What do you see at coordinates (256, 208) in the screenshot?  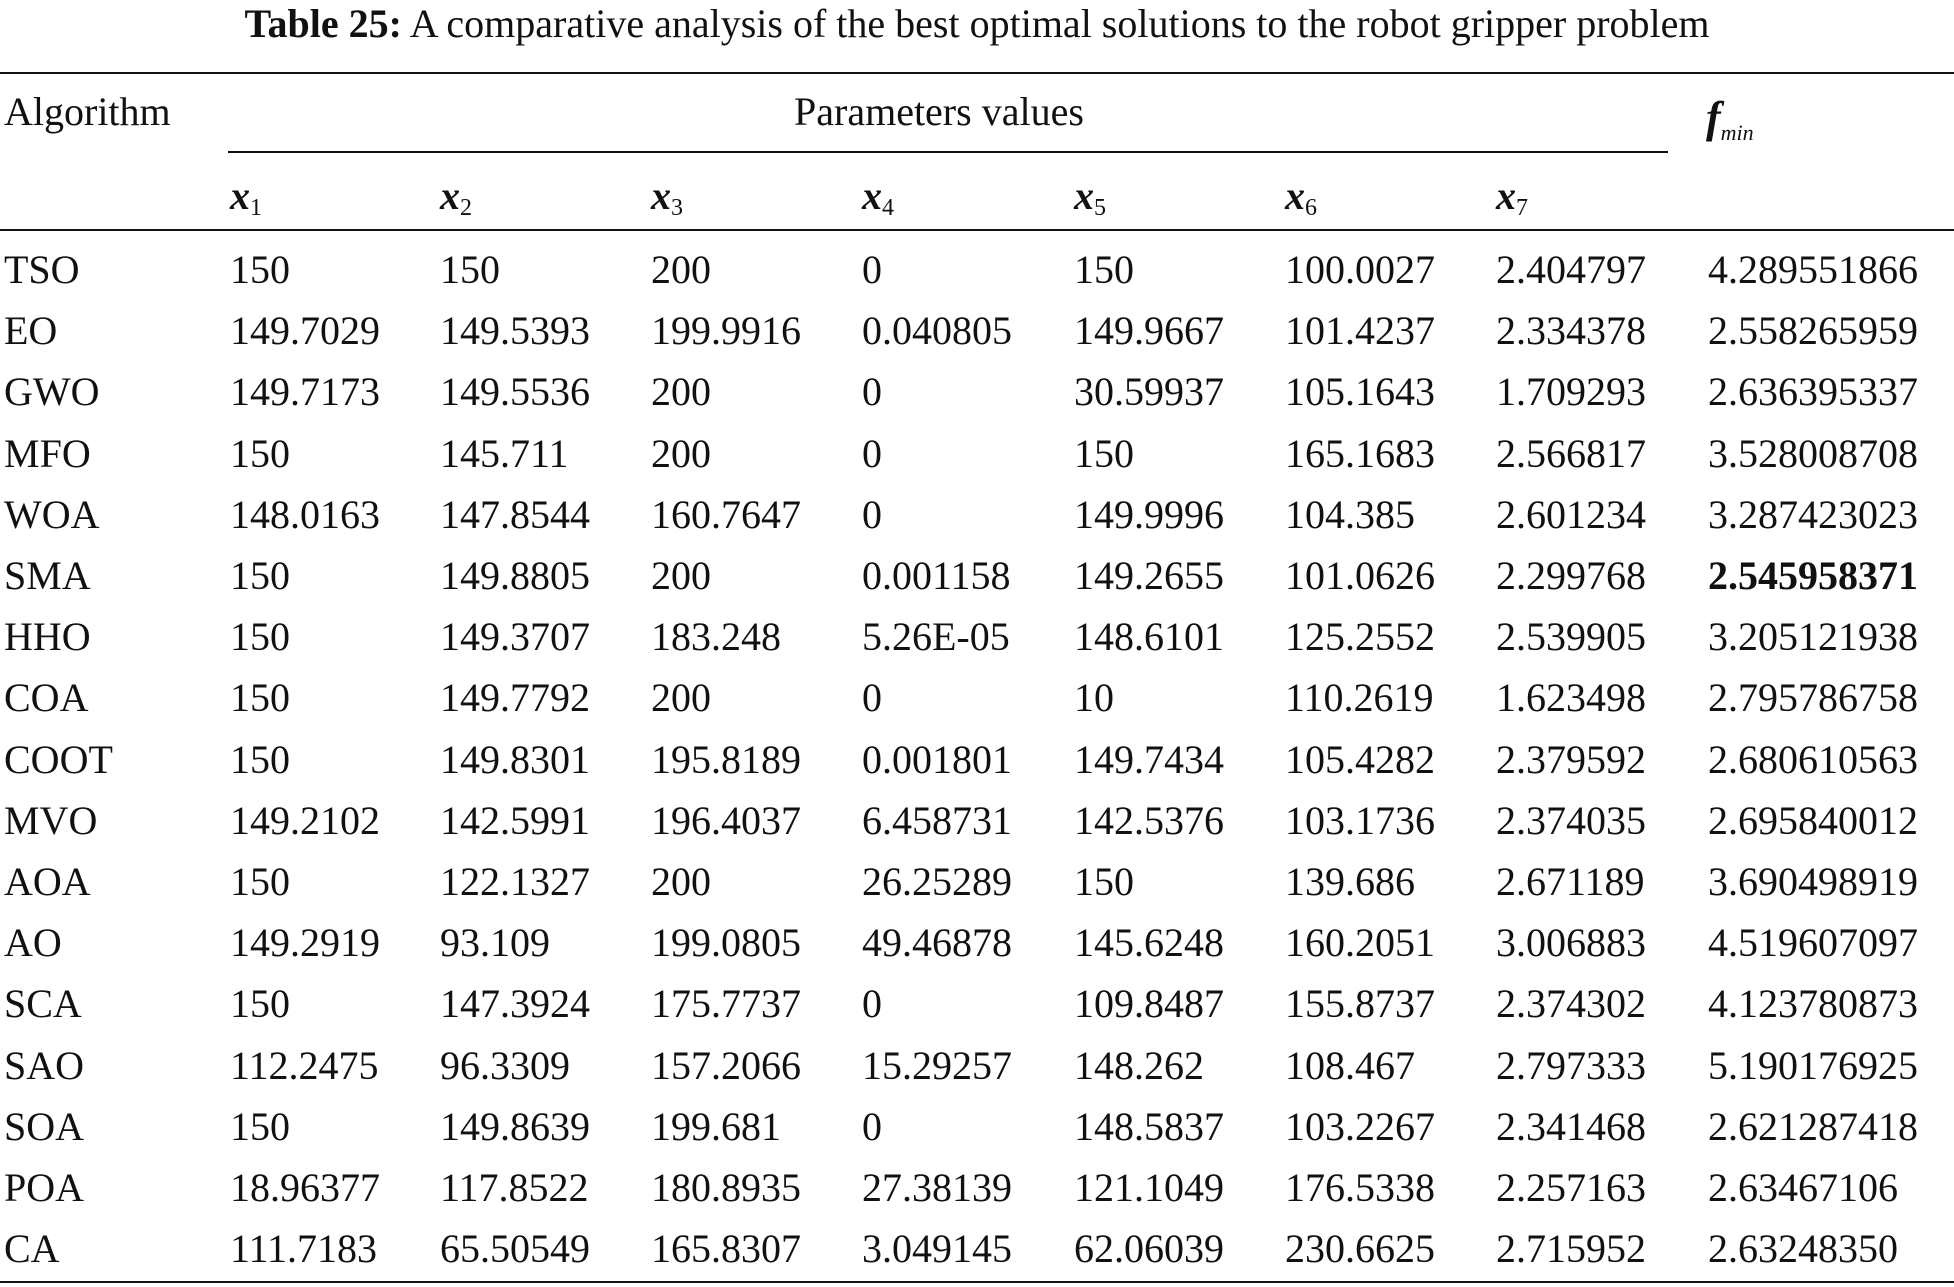 I see `header-x1-sub: 1` at bounding box center [256, 208].